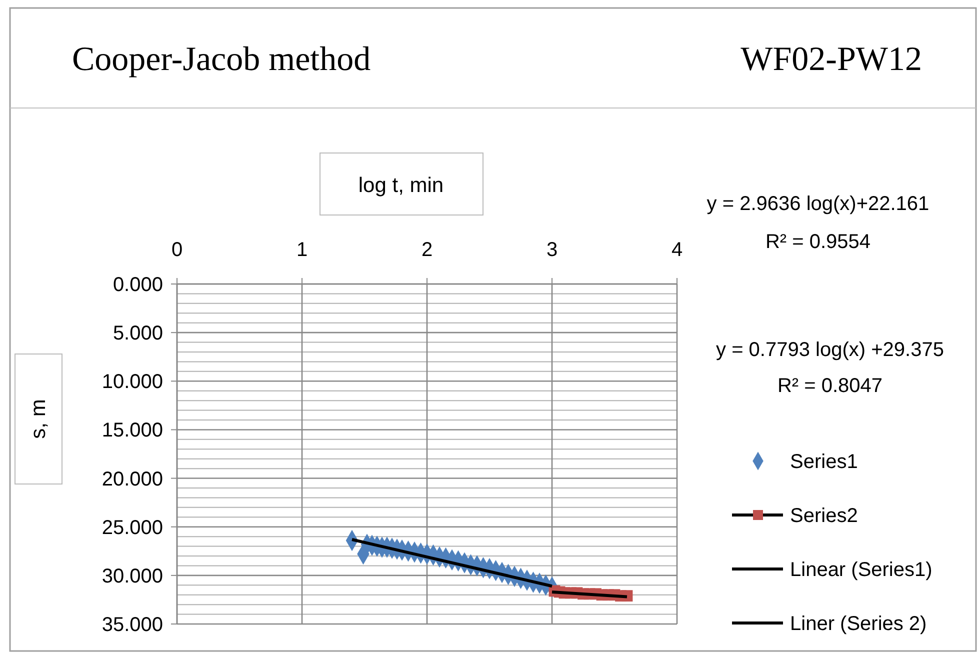 Image resolution: width=978 pixels, height=657 pixels. Describe the element at coordinates (830, 350) in the screenshot. I see `text: y = 0.7793 log(x) +29.375` at that location.